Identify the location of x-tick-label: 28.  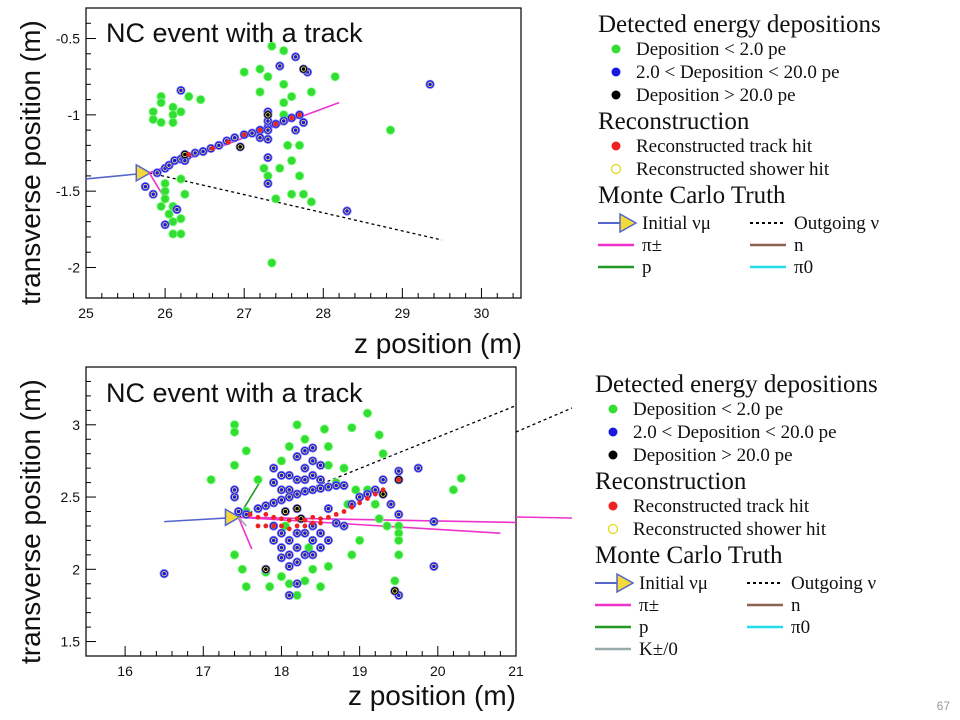
(323, 313).